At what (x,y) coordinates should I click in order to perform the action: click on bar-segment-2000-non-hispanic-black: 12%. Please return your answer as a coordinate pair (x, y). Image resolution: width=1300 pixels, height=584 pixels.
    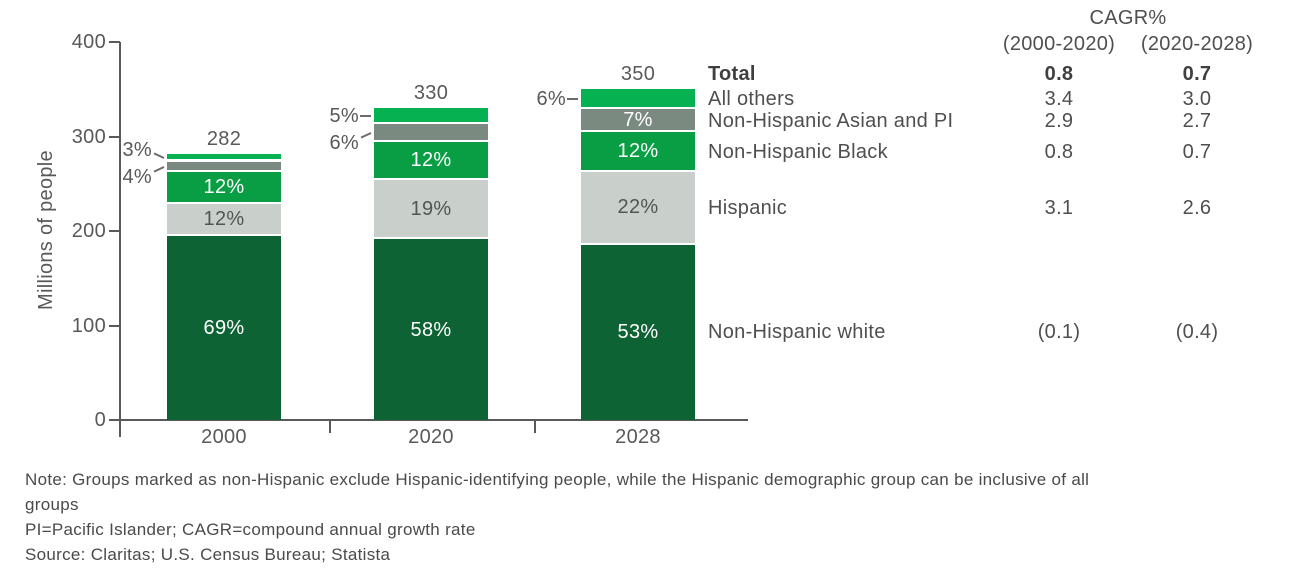
    Looking at the image, I should click on (224, 188).